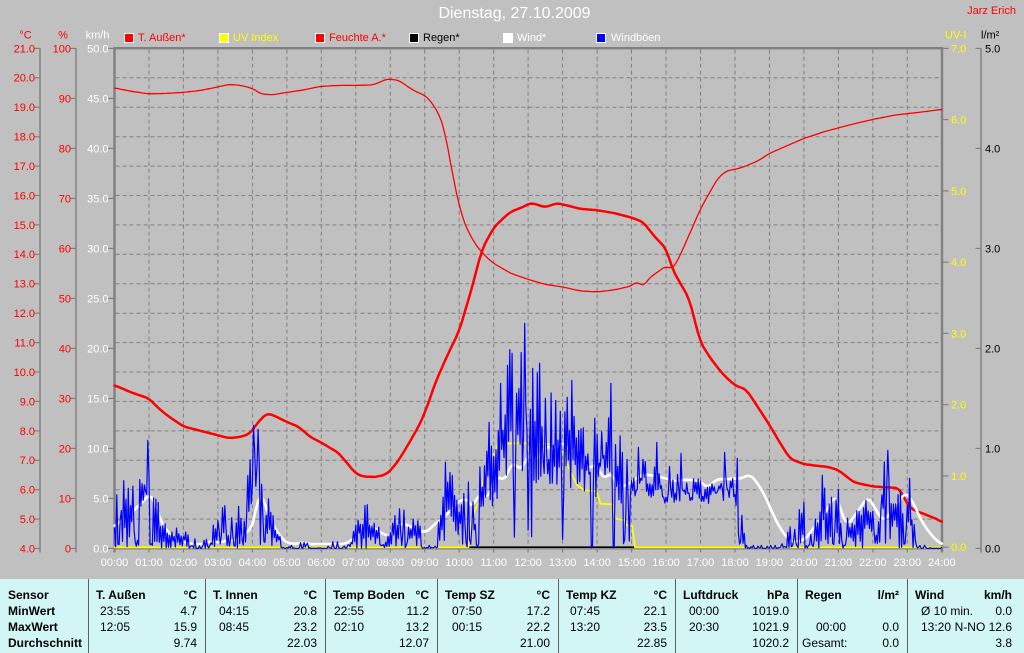  What do you see at coordinates (24, 285) in the screenshot?
I see `svg-text: 13.0` at bounding box center [24, 285].